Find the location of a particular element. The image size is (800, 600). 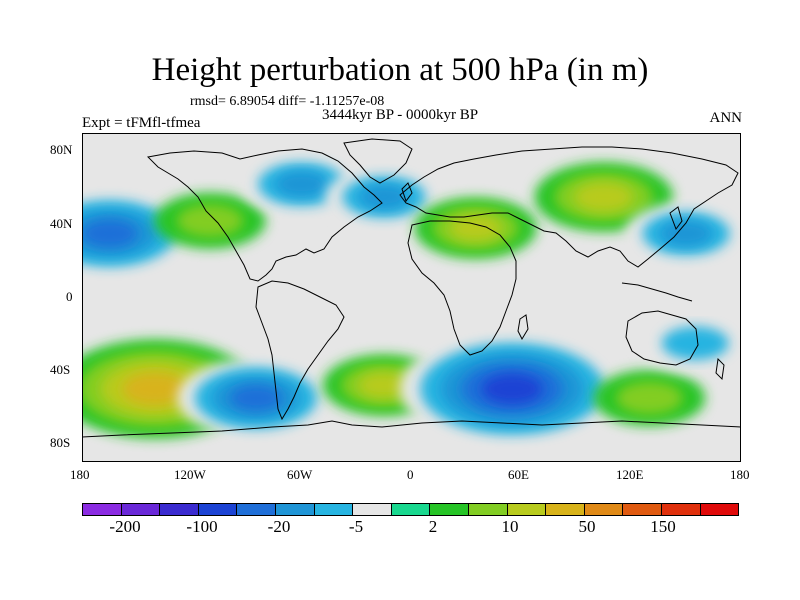

lon-tick-120e: 120E is located at coordinates (630, 474).